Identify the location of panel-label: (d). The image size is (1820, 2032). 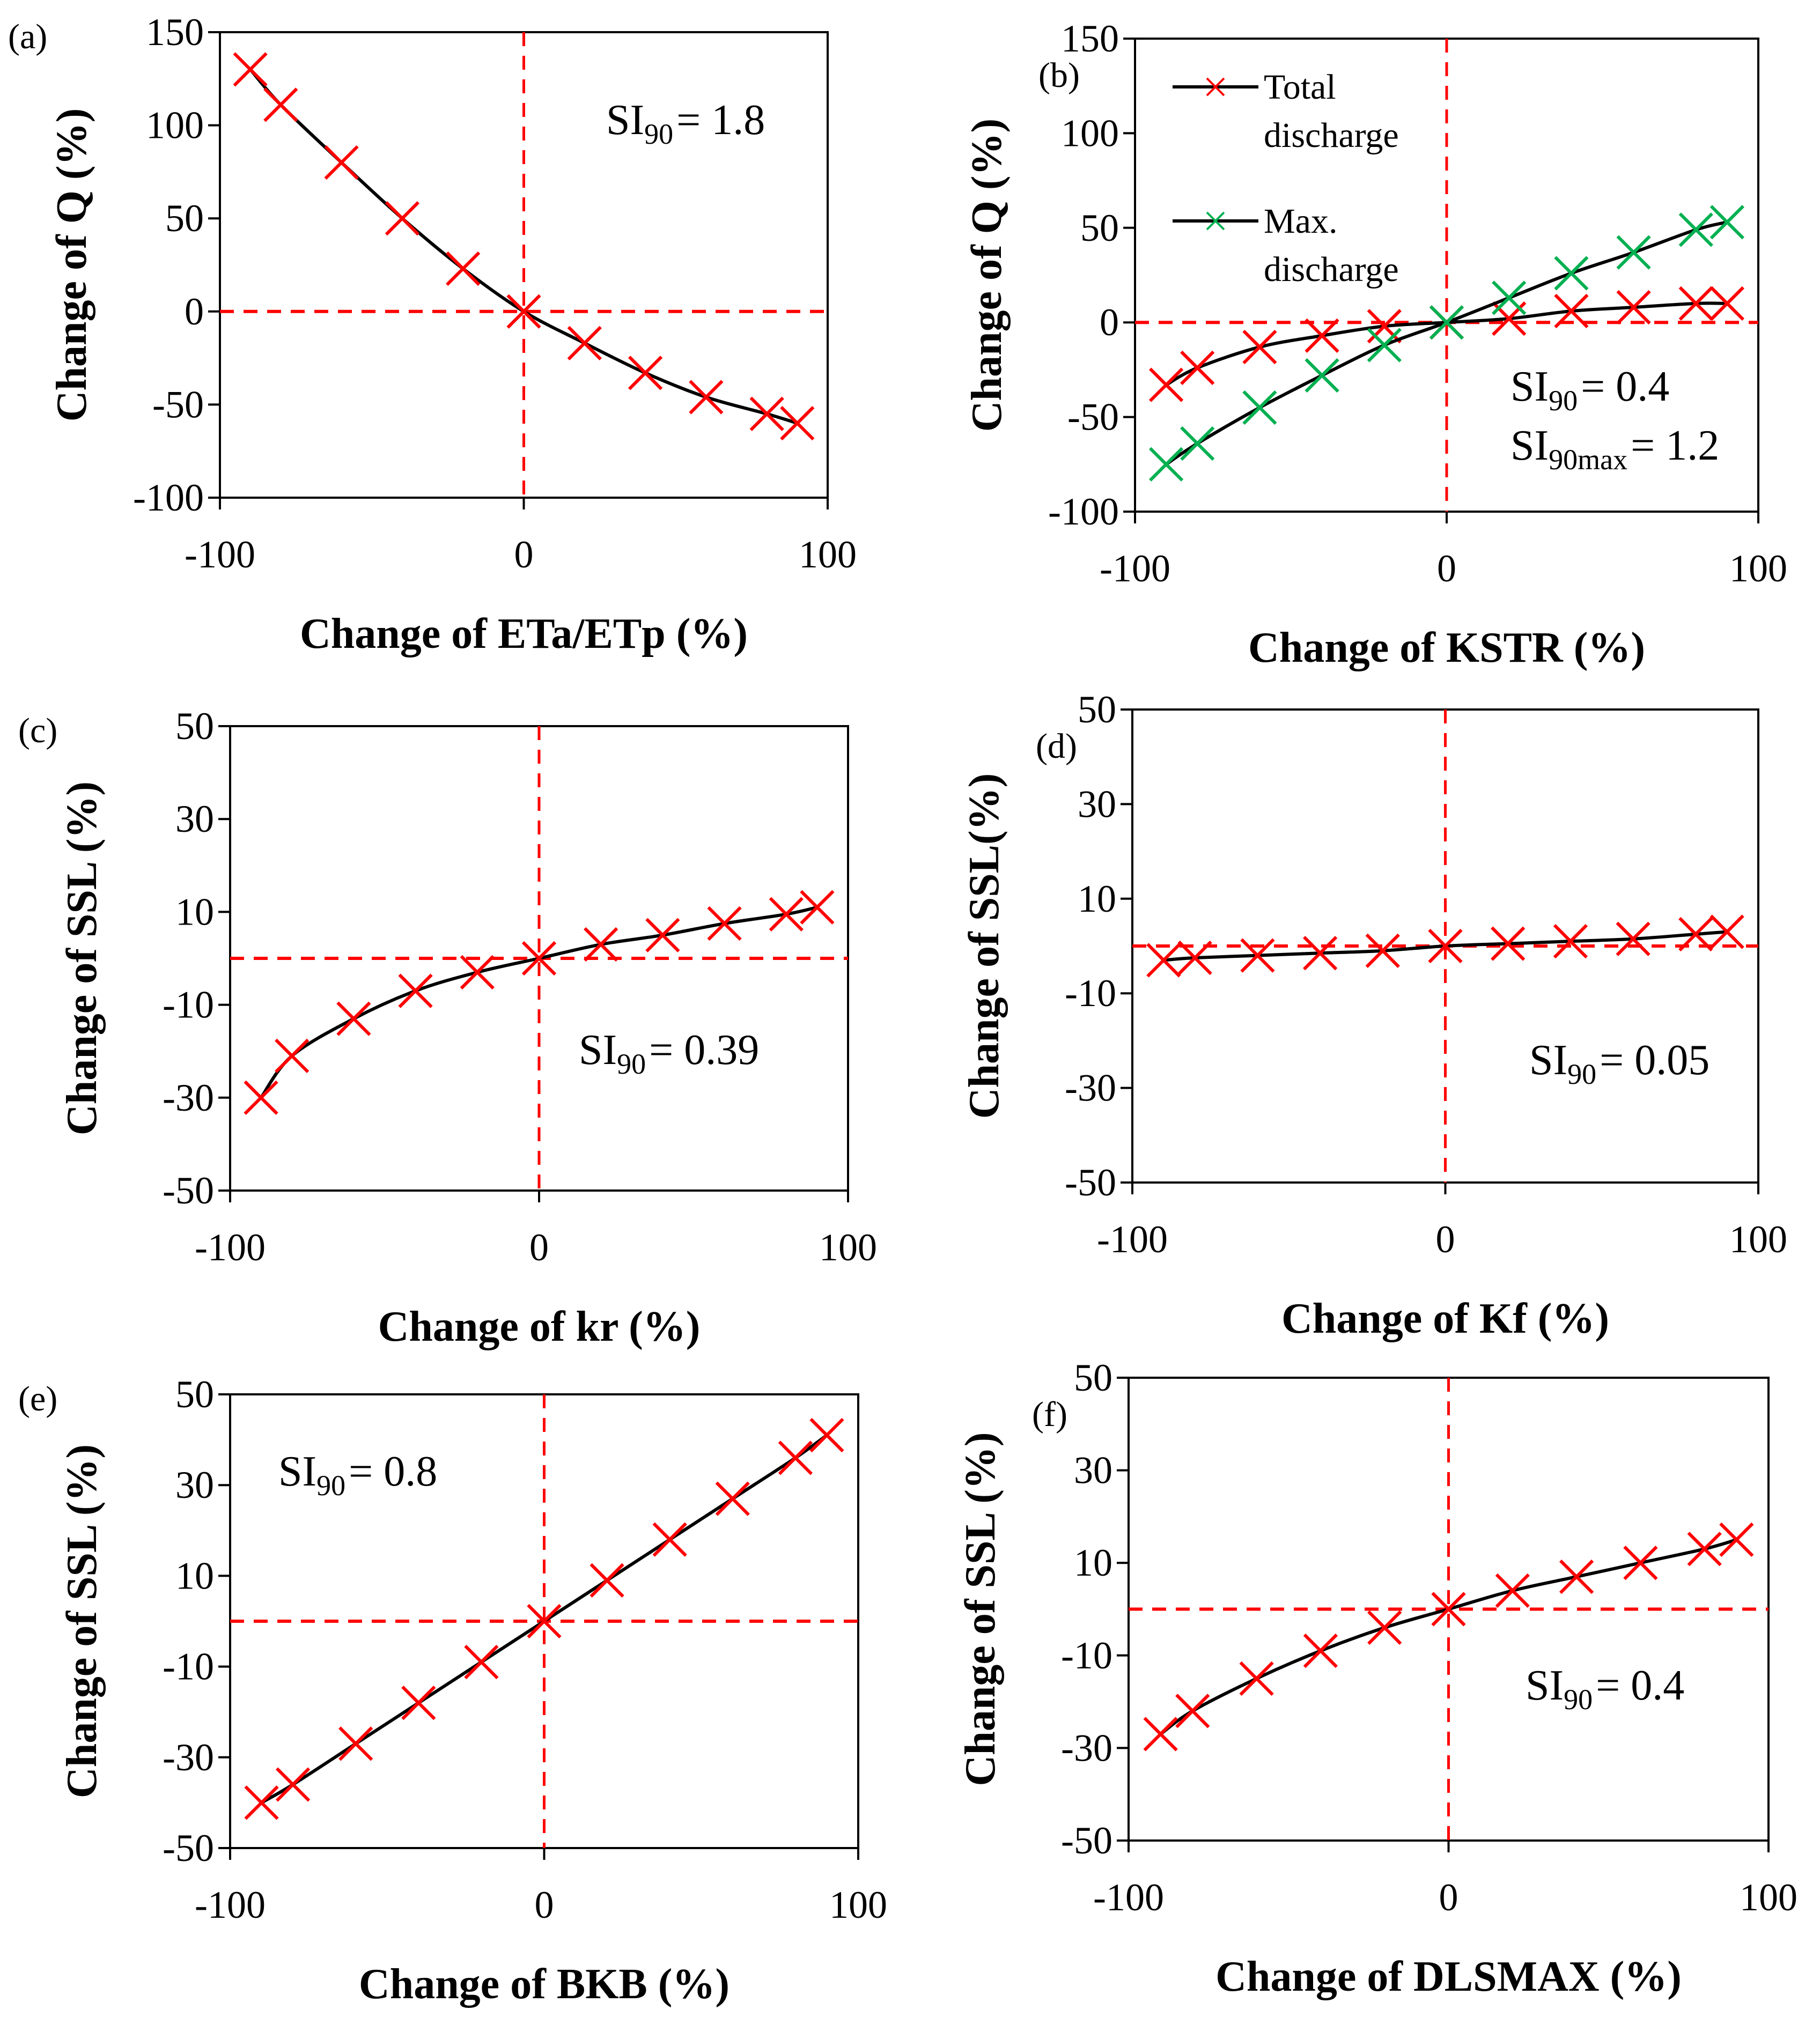
(1056, 746).